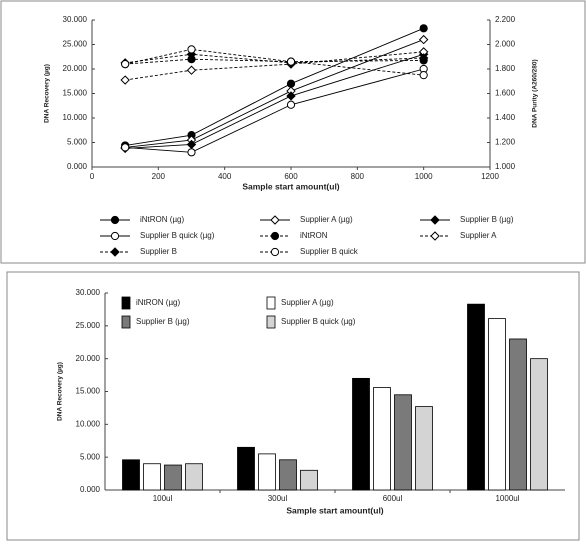  What do you see at coordinates (329, 251) in the screenshot?
I see `legend-label: Supplier B quick` at bounding box center [329, 251].